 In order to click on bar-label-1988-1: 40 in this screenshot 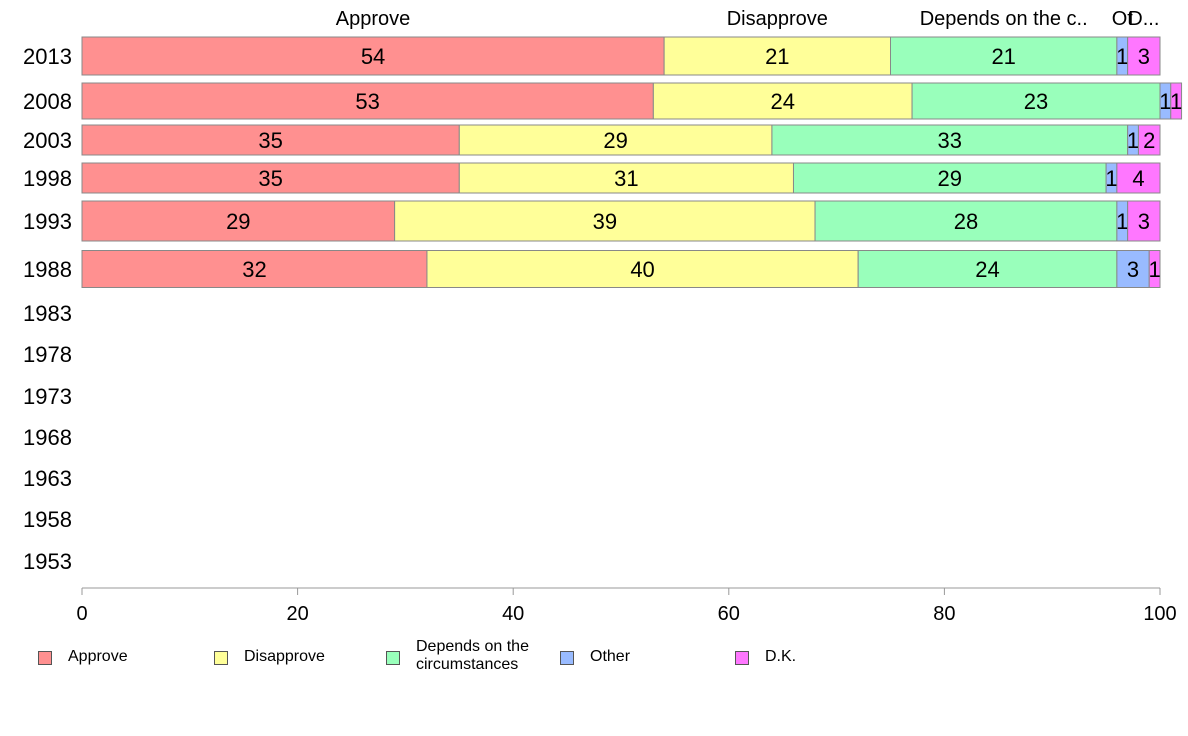, I will do `click(642, 269)`.